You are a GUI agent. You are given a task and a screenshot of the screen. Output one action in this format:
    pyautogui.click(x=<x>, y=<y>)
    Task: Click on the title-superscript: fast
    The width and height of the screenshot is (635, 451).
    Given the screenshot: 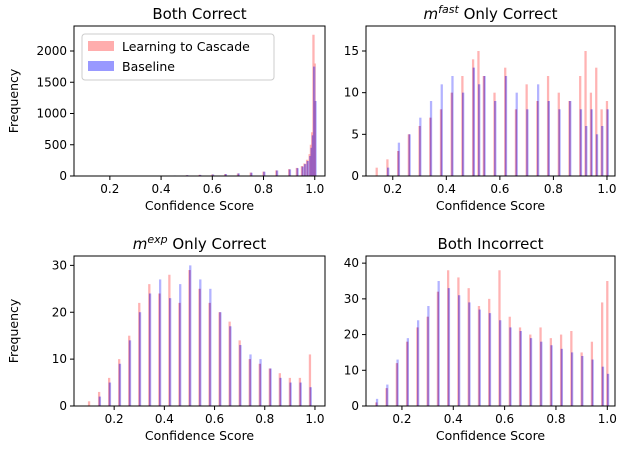 What is the action you would take?
    pyautogui.click(x=448, y=9)
    